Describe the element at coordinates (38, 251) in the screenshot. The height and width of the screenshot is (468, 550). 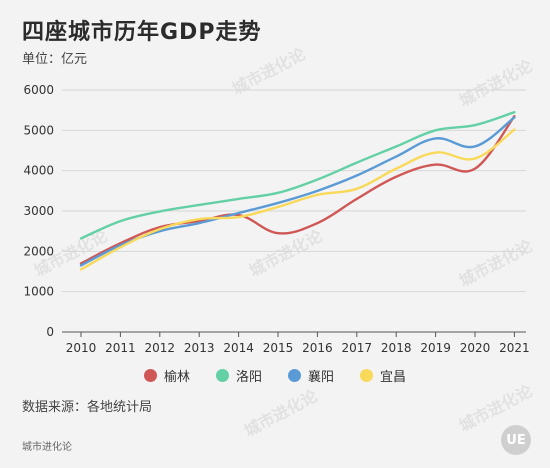
I see `y-tick-label: 2000` at that location.